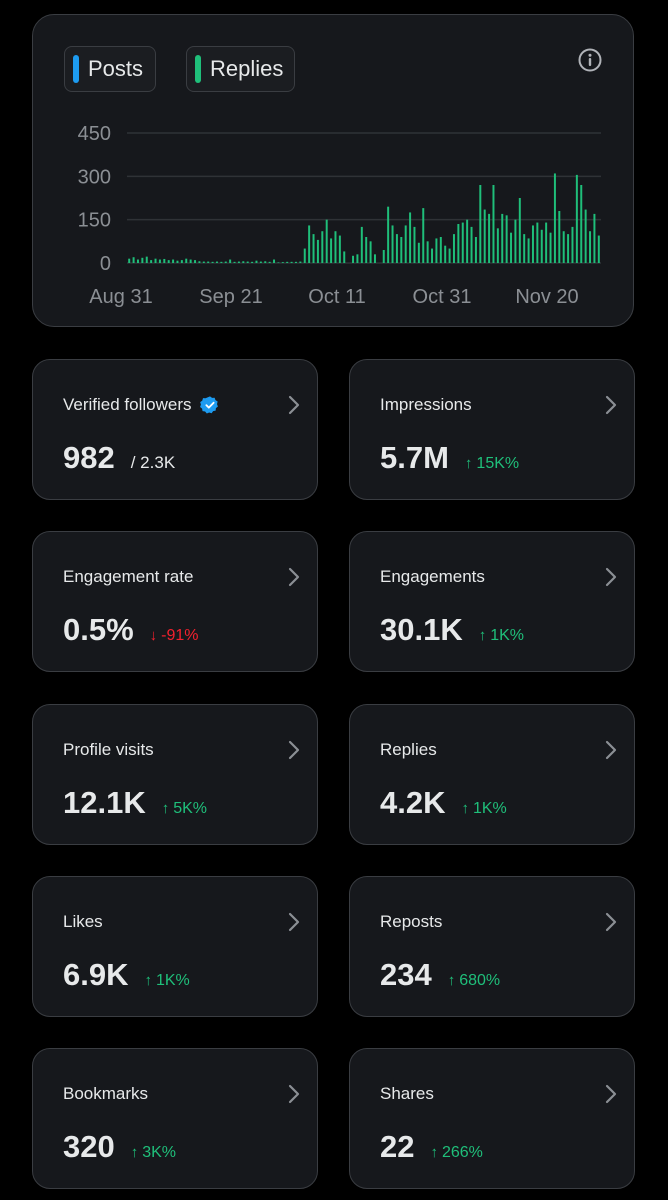 The image size is (668, 1200). What do you see at coordinates (546, 297) in the screenshot?
I see `x-tick-label: Nov 20` at bounding box center [546, 297].